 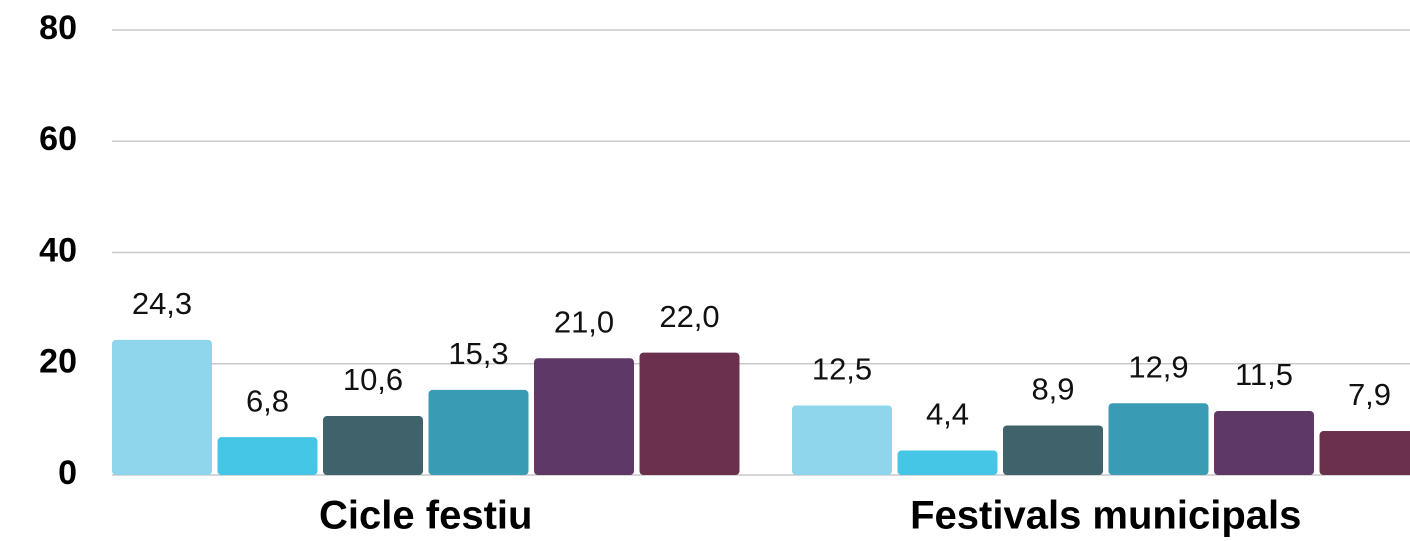 What do you see at coordinates (58, 250) in the screenshot?
I see `y-tick-label: 40` at bounding box center [58, 250].